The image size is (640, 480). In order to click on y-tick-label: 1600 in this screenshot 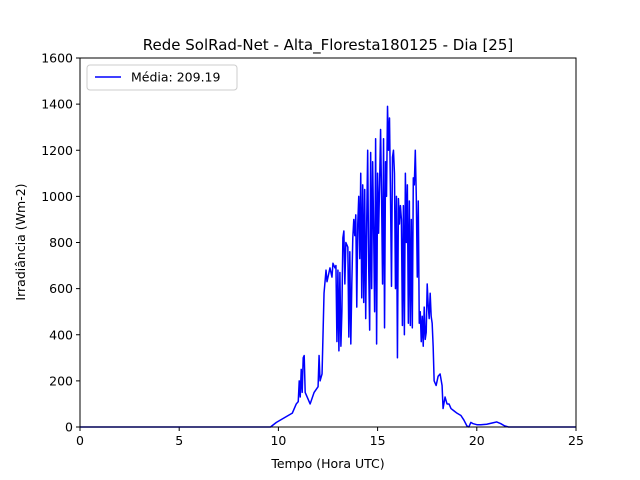, I will do `click(57, 58)`.